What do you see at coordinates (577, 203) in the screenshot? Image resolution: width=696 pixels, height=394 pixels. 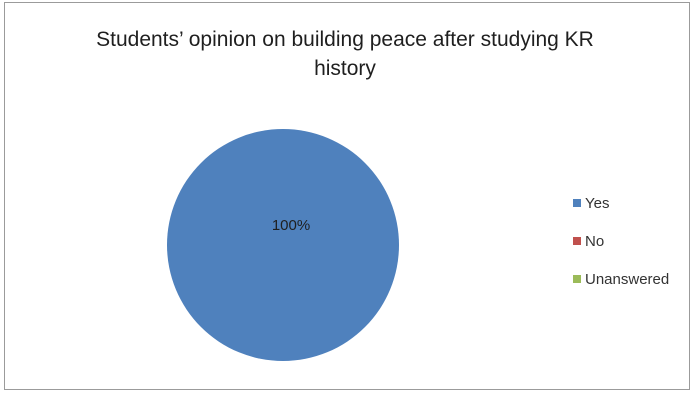 I see `legend-swatch-yes` at bounding box center [577, 203].